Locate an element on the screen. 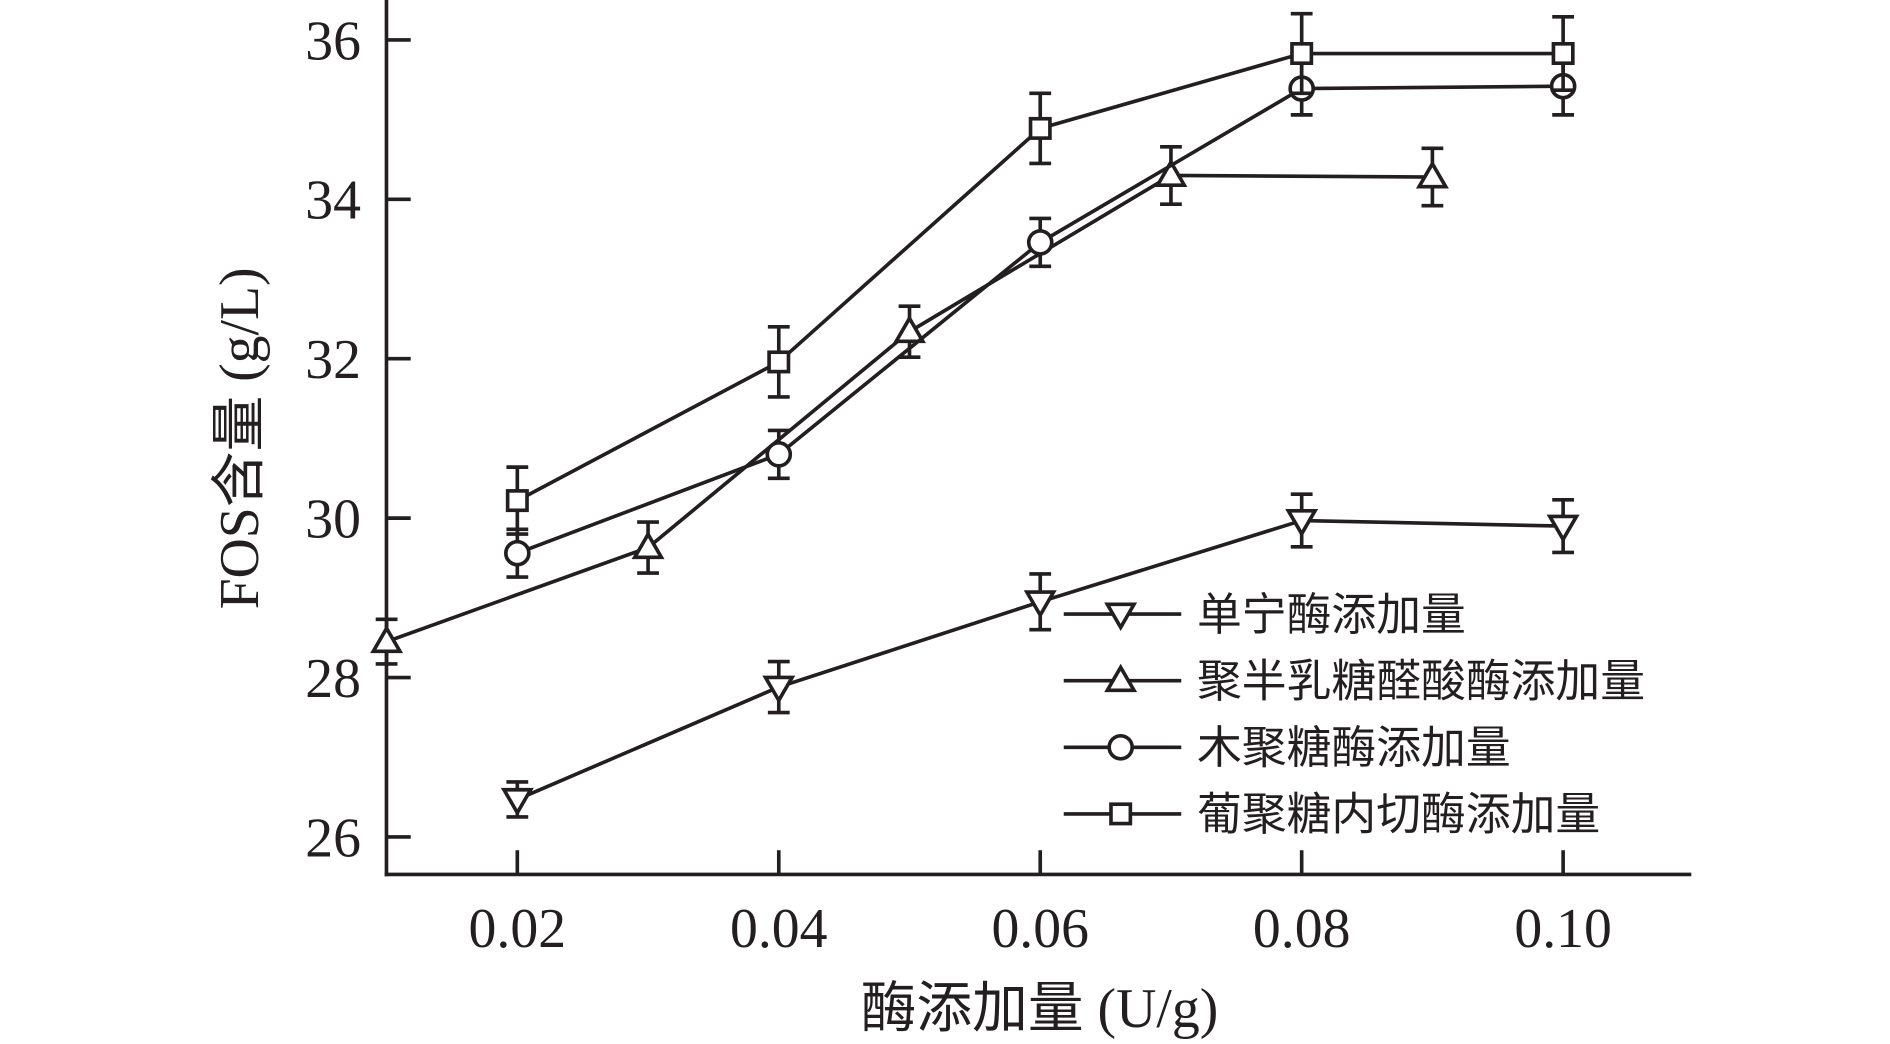 The height and width of the screenshot is (1044, 1890). y-tick-label: 28 is located at coordinates (333, 679).